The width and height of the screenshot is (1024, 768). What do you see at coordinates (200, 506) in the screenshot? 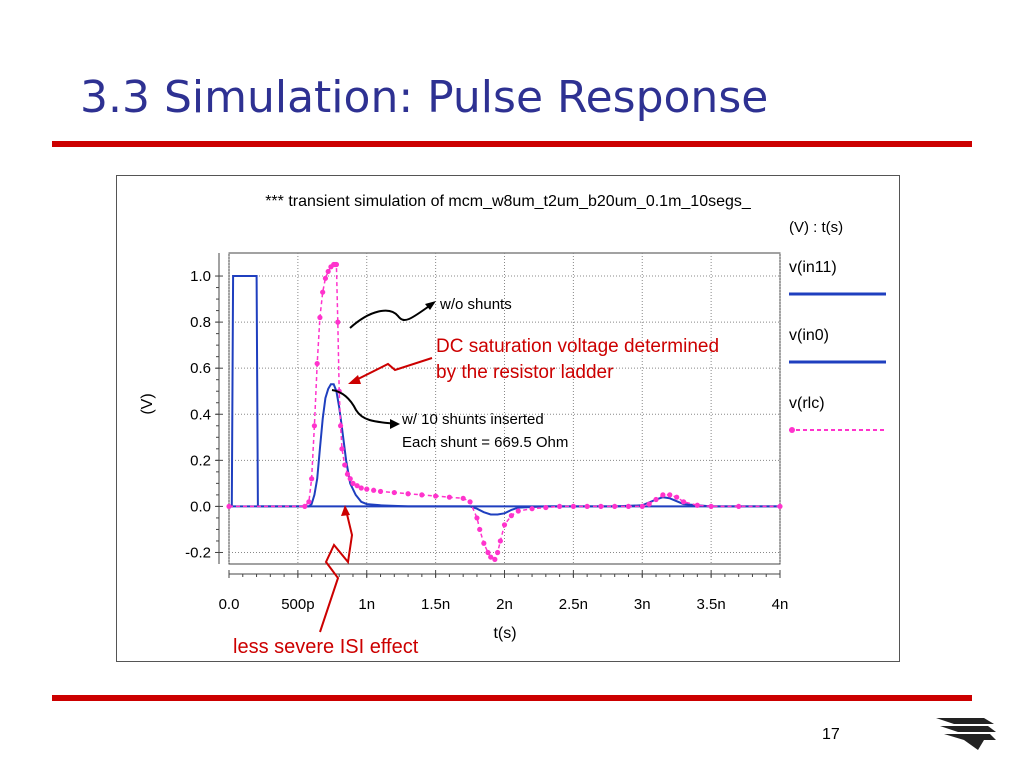
I see `y-tick-label: 0.0` at bounding box center [200, 506].